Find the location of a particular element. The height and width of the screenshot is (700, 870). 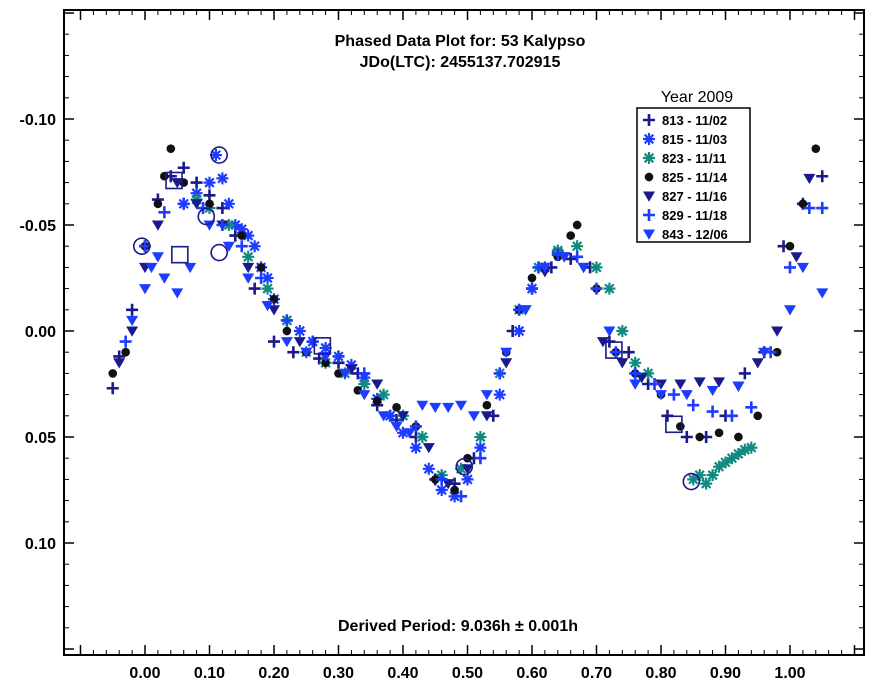

legend-label: 815 - 11/03 is located at coordinates (694, 139).